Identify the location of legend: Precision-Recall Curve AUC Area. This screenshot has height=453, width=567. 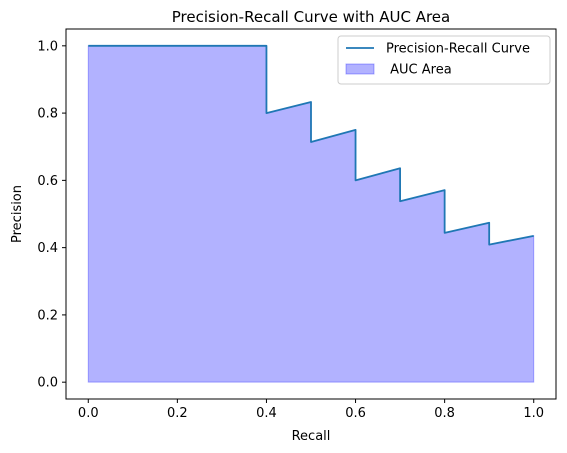
(444, 60).